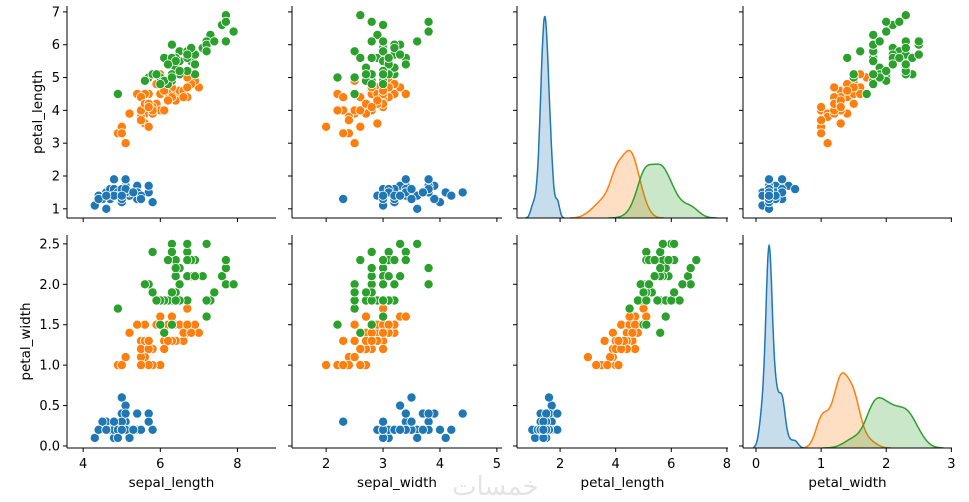 Image resolution: width=969 pixels, height=502 pixels. I want to click on x-tick-label: 4, so click(83, 464).